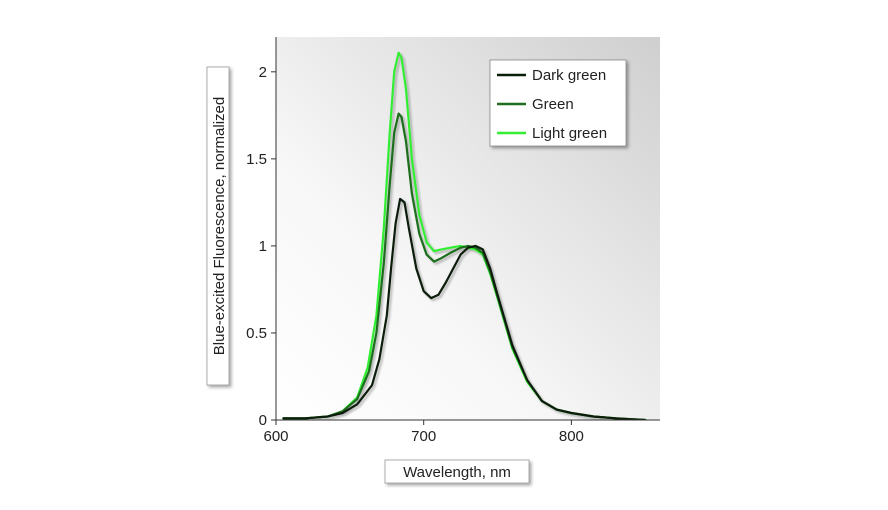 This screenshot has height=510, width=888. Describe the element at coordinates (263, 72) in the screenshot. I see `y-tick-label: 2` at that location.